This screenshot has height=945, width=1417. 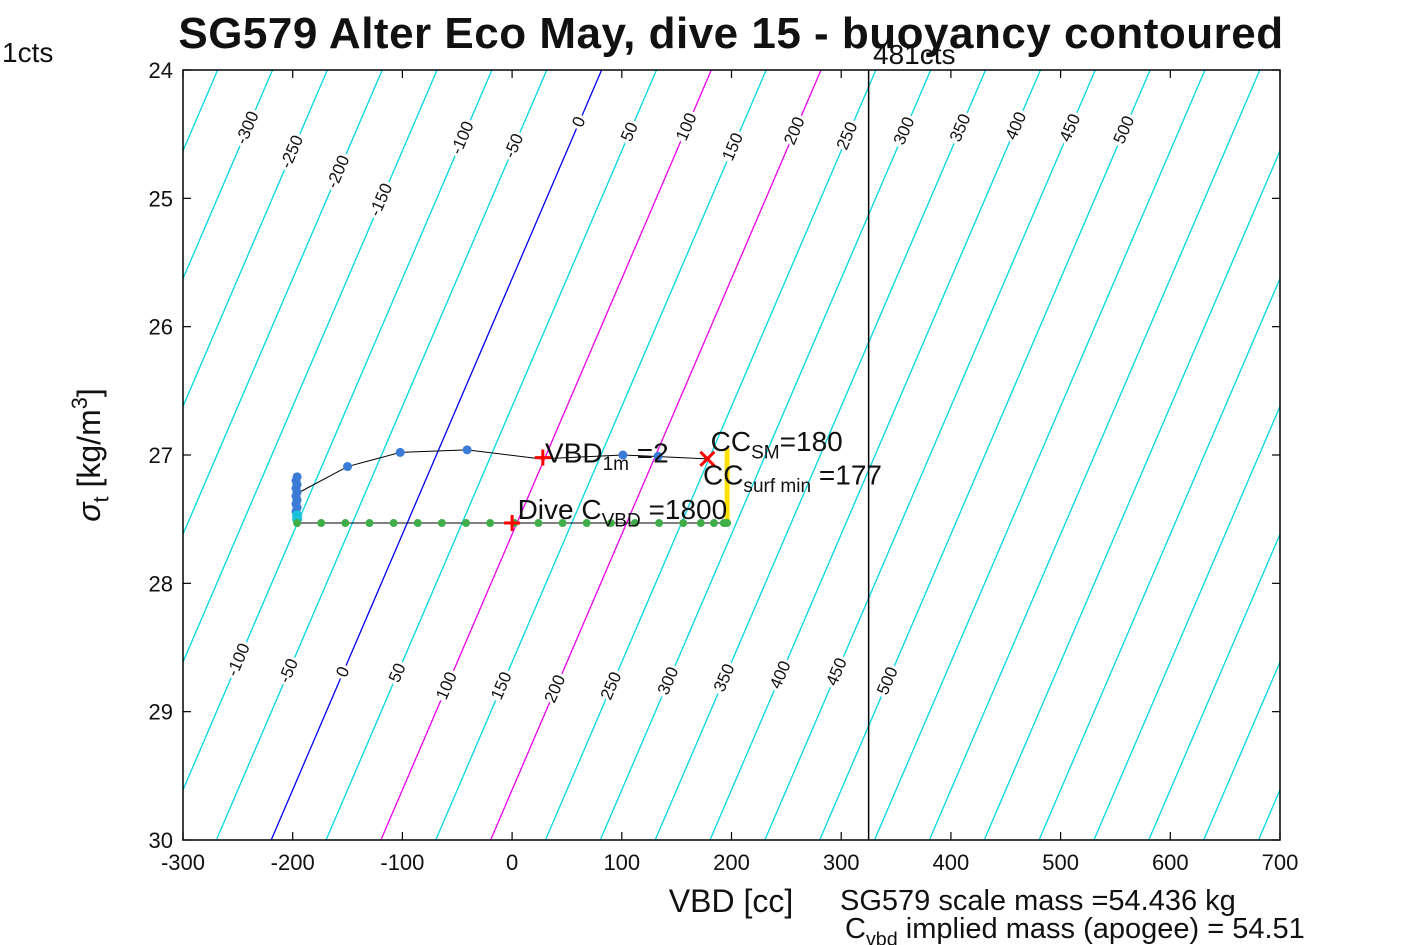 I want to click on y-tick-label: 26, so click(x=161, y=327).